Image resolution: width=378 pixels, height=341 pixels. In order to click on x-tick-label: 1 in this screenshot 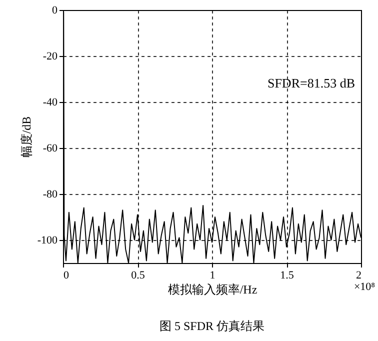, I will do `click(213, 276)`.